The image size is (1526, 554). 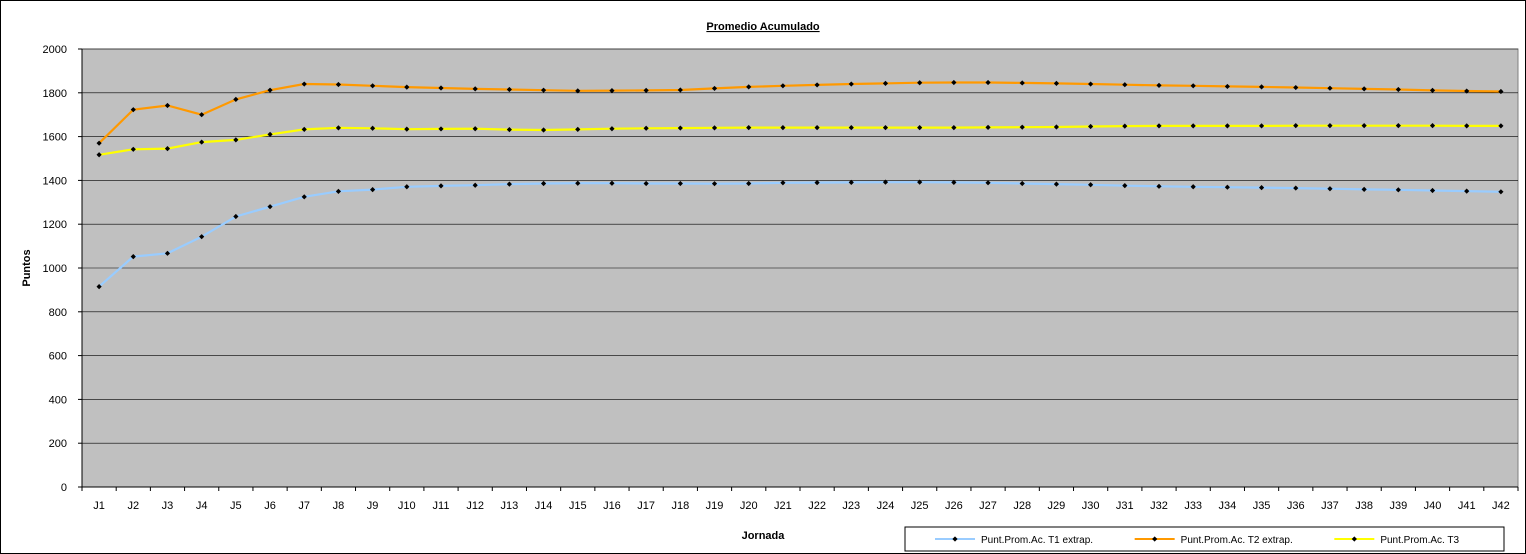 What do you see at coordinates (544, 506) in the screenshot?
I see `x-tick-label: J14` at bounding box center [544, 506].